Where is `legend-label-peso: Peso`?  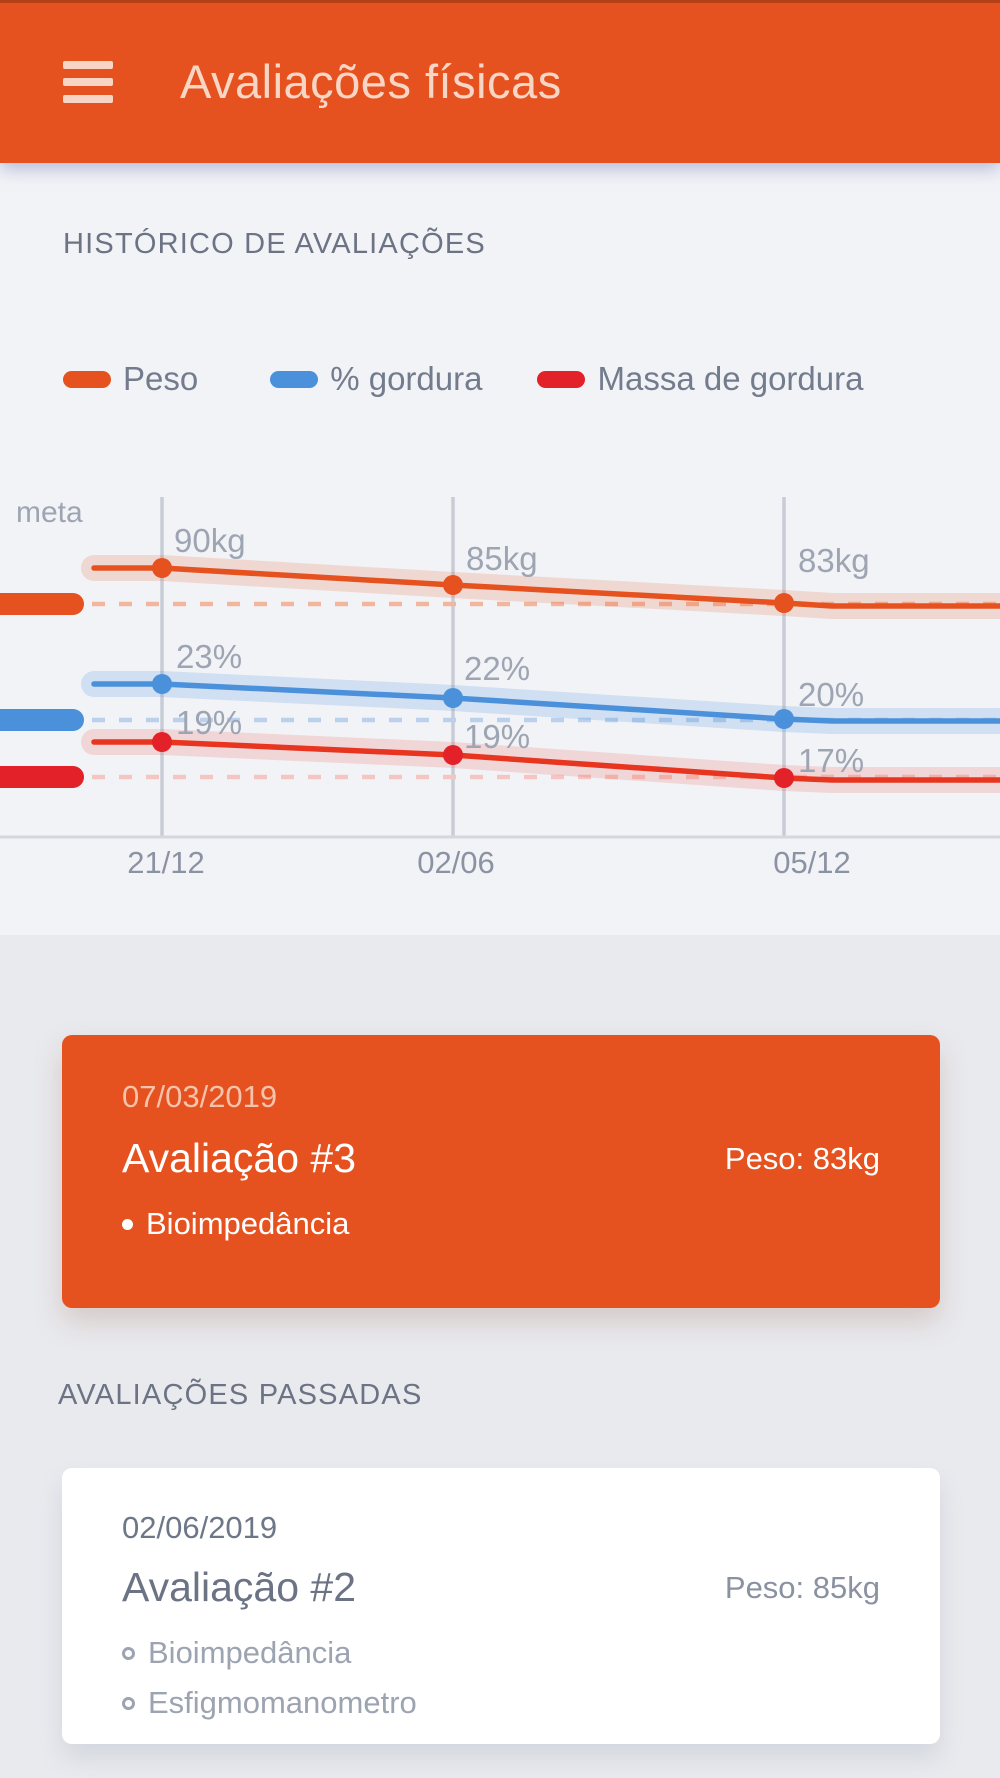 legend-label-peso: Peso is located at coordinates (161, 378).